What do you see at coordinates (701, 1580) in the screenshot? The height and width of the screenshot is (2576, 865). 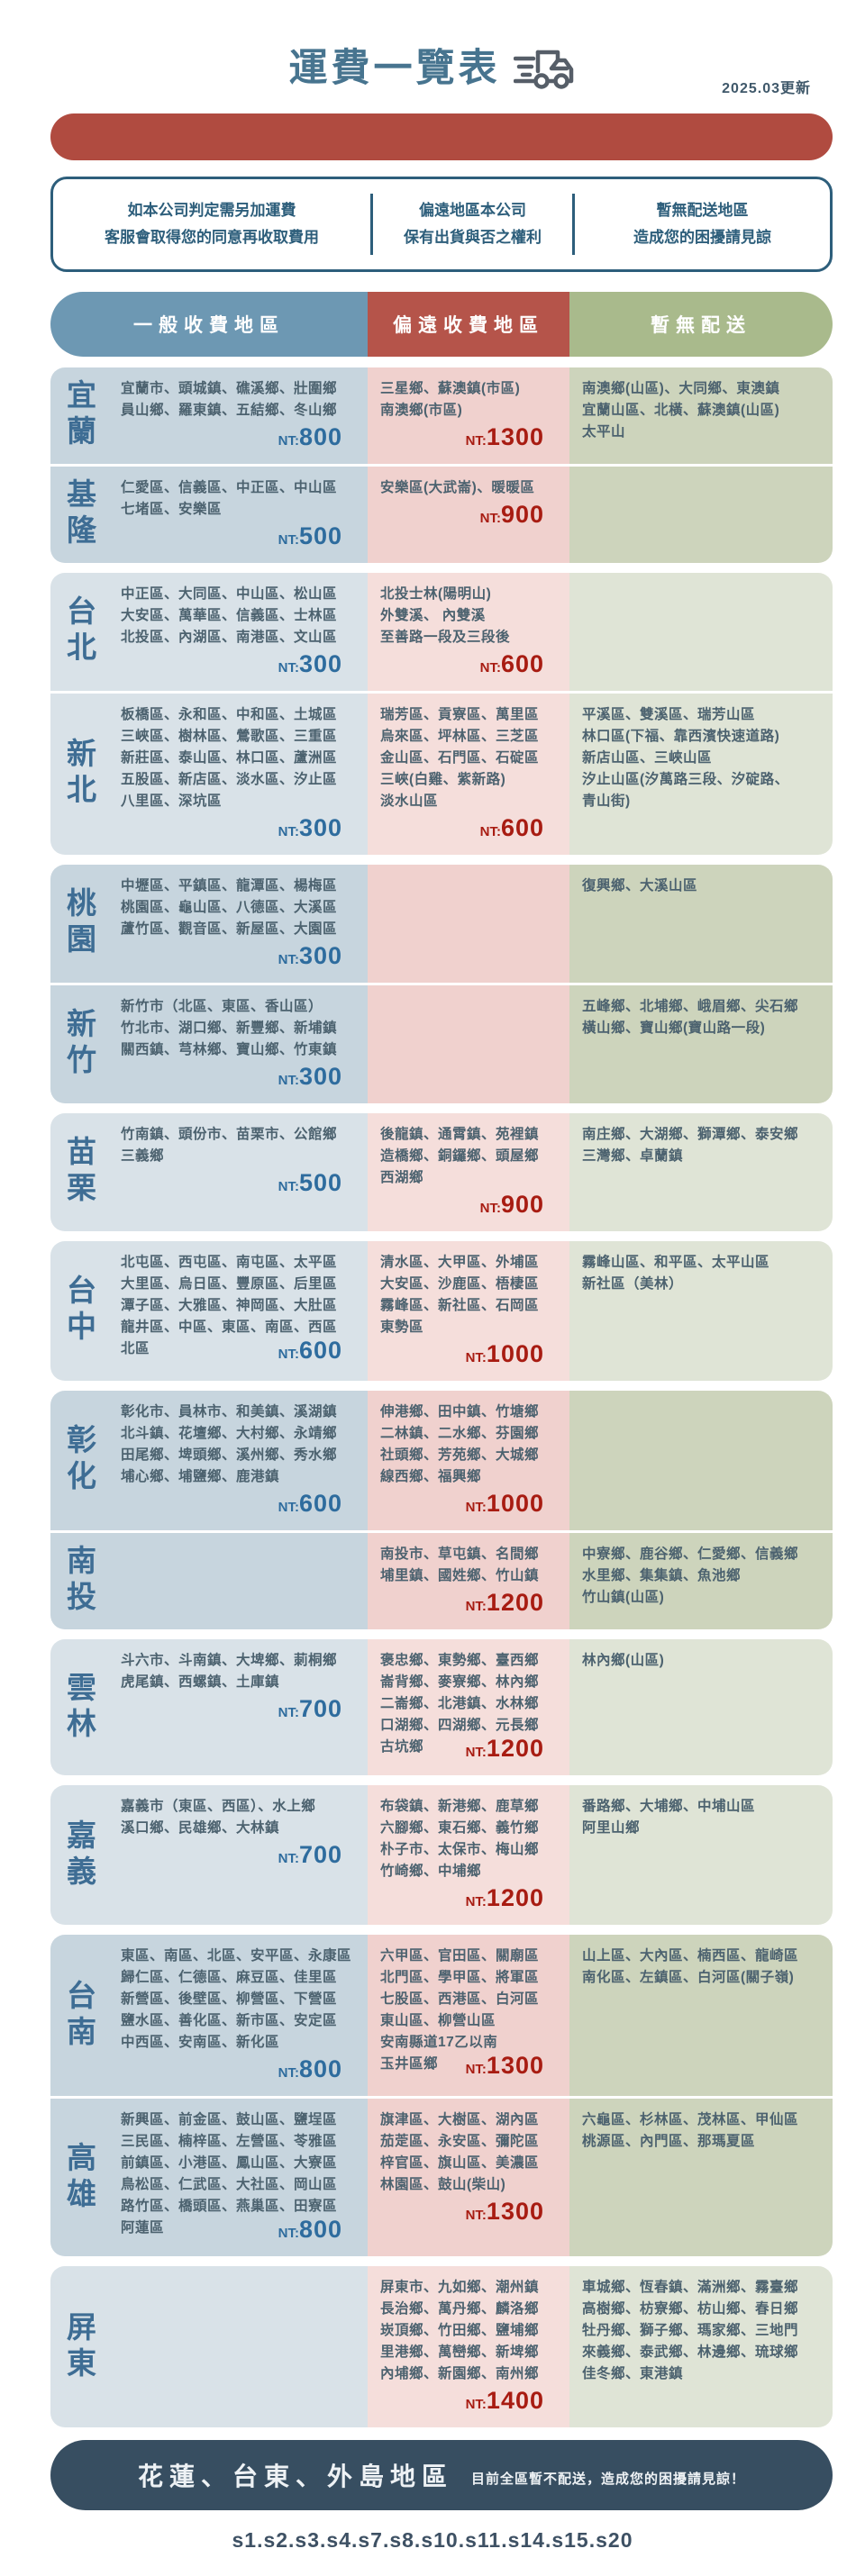 I see `no-delivery-cell: 中寮鄉、鹿谷鄉、仁愛鄉、信義鄉 水里鄉、集集鎮、魚池鄉 竹山鎮(山區)` at bounding box center [701, 1580].